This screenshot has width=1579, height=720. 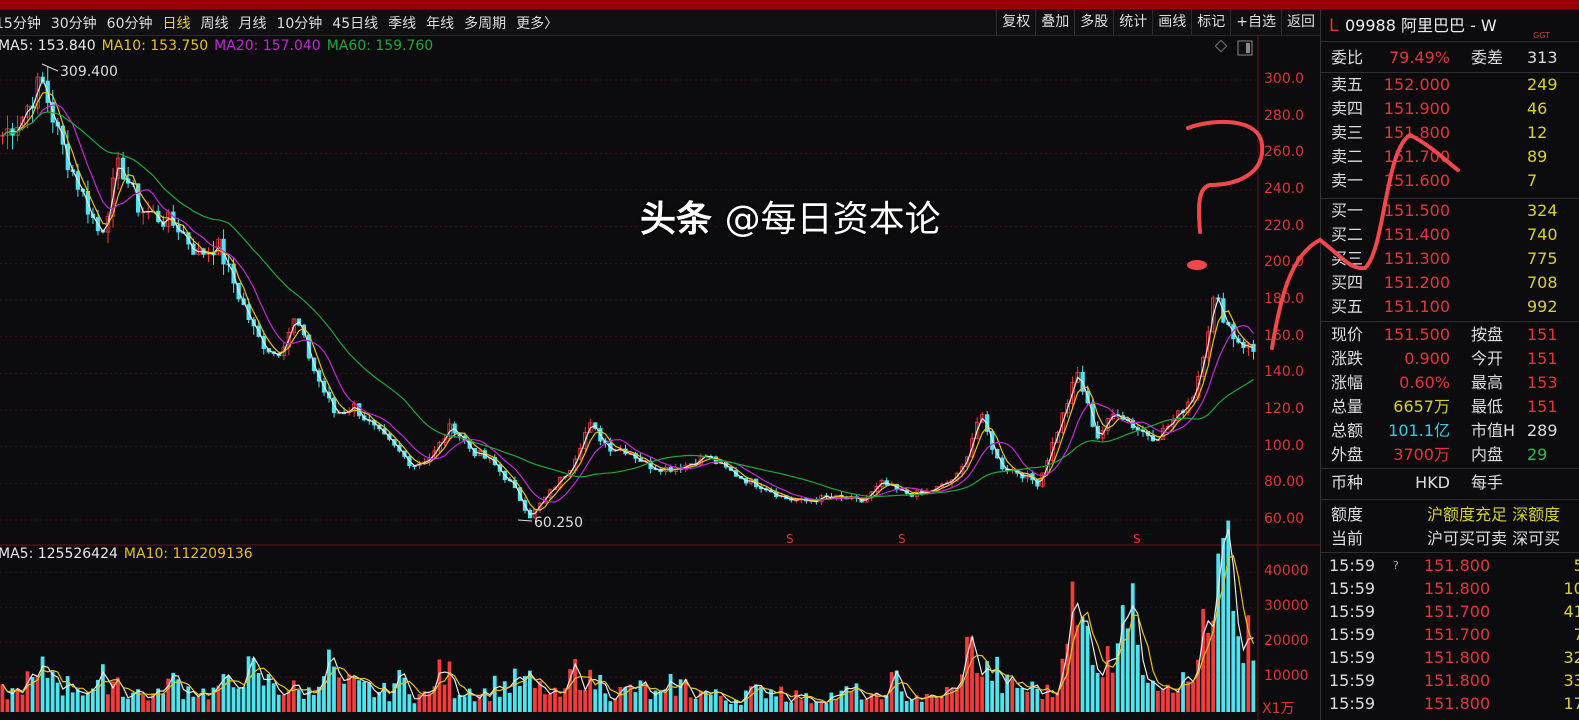 I want to click on tool-button: 叠加, so click(x=1054, y=22).